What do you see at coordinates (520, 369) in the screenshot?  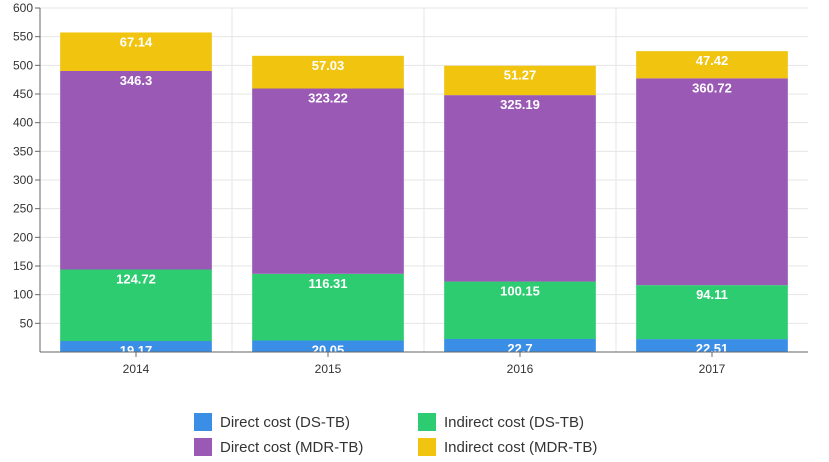 I see `x-tick-label: 2016` at bounding box center [520, 369].